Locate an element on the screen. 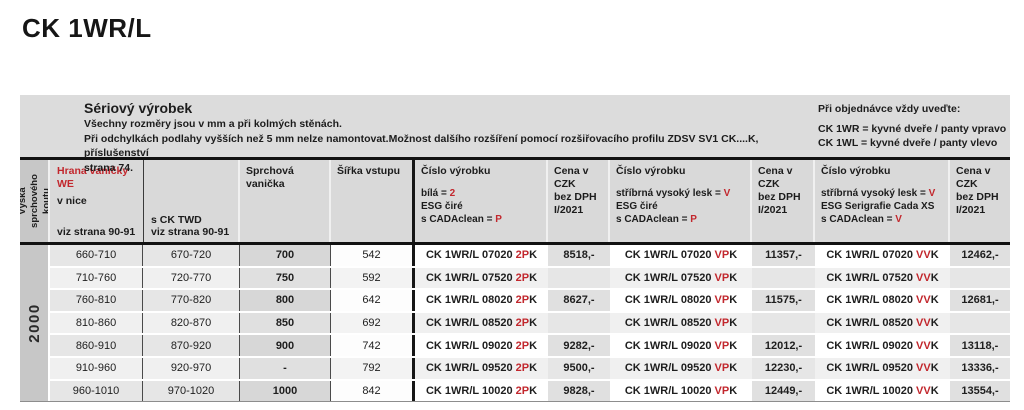  col-header-niche: v nice is located at coordinates (72, 201).